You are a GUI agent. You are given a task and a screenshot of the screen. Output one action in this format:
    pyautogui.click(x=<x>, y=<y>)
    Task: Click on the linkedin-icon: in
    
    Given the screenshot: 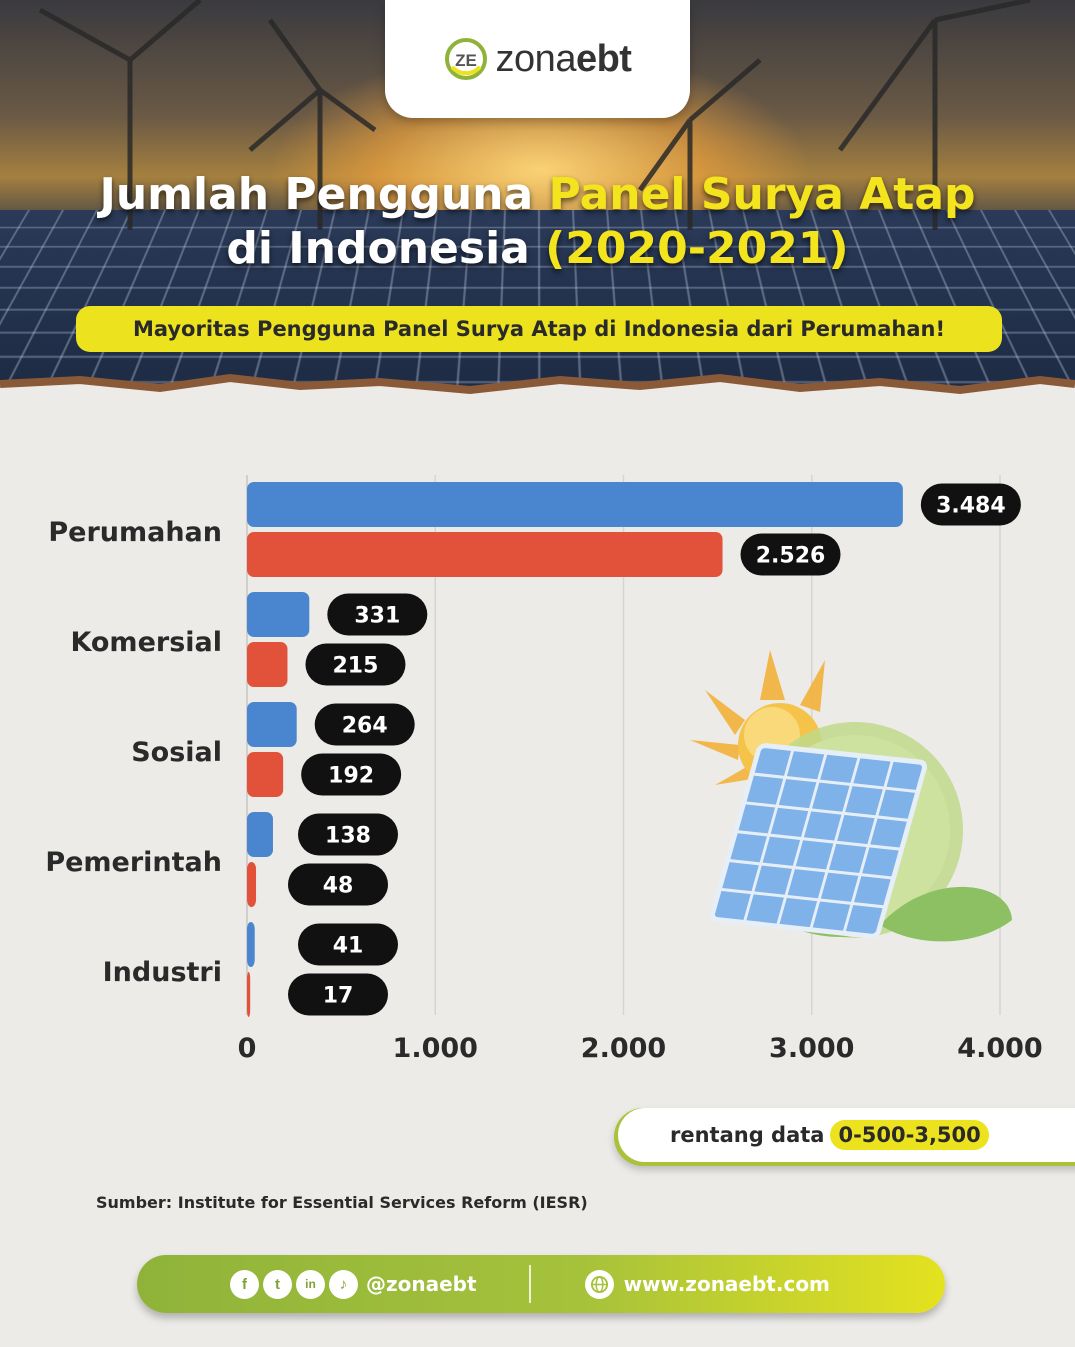 What is the action you would take?
    pyautogui.click(x=310, y=1284)
    